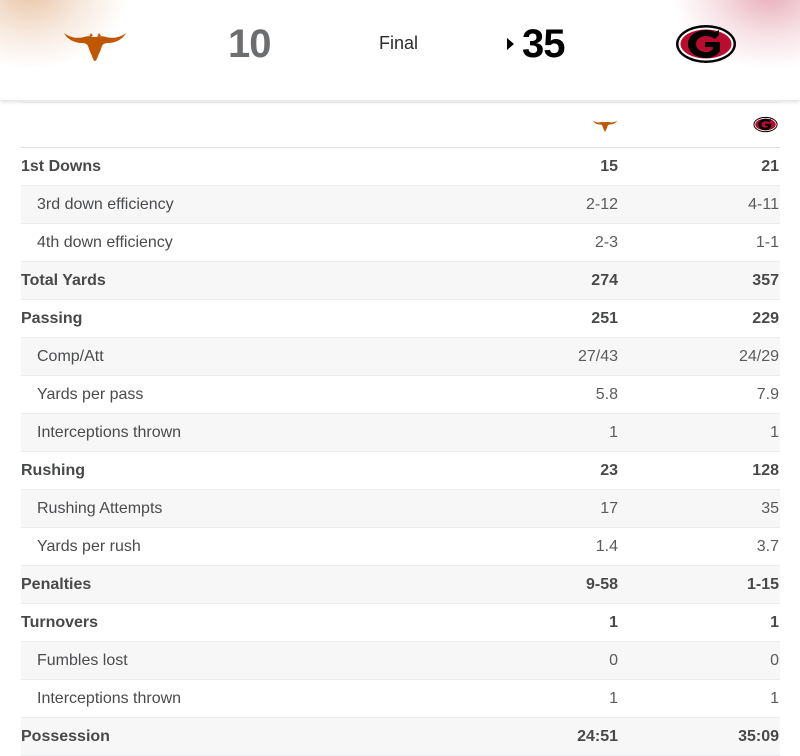  What do you see at coordinates (765, 318) in the screenshot?
I see `away-stat-value: 229` at bounding box center [765, 318].